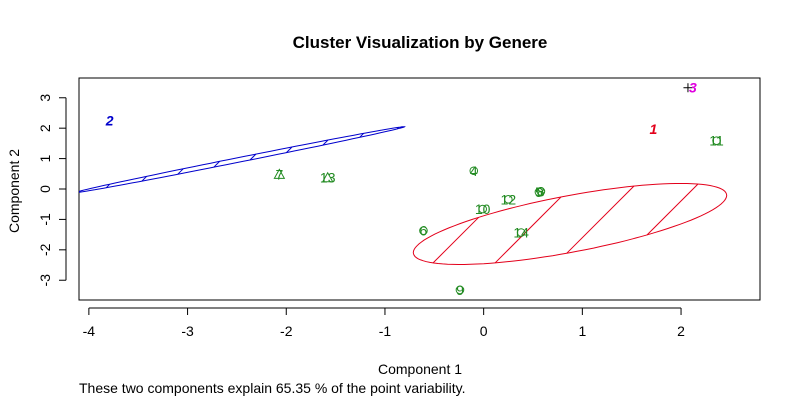 This screenshot has height=400, width=800. I want to click on y-tick-label: -1, so click(45, 219).